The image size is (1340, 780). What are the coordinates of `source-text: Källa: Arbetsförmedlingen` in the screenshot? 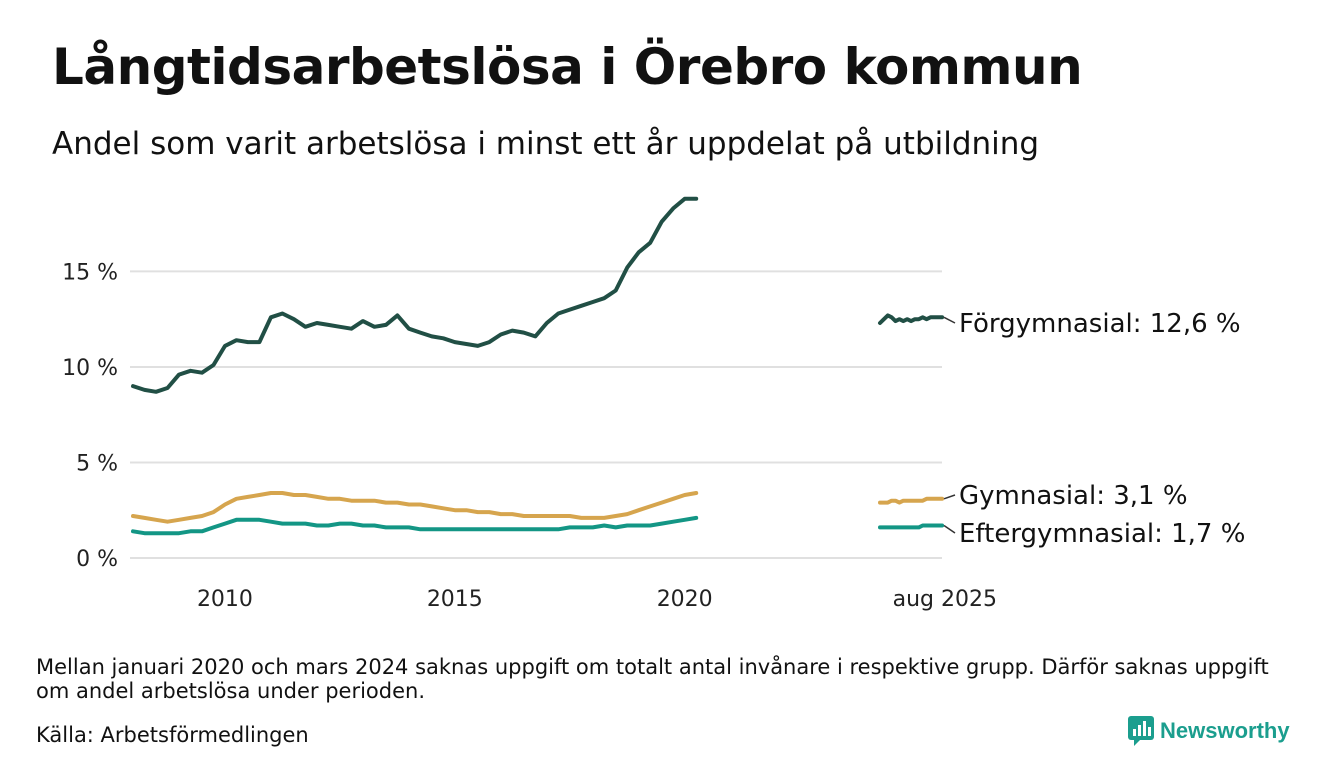 It's located at (172, 735).